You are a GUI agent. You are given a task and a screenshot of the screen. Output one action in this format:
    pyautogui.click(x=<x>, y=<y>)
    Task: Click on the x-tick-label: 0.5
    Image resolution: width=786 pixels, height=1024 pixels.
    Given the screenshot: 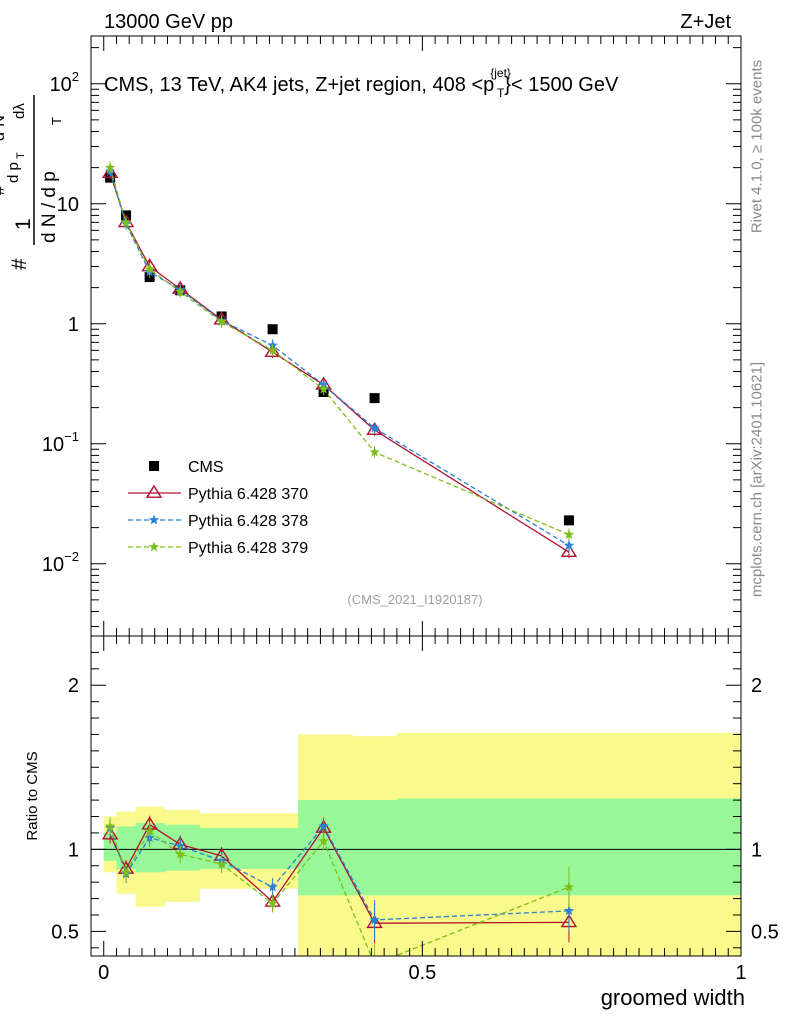 What is the action you would take?
    pyautogui.click(x=422, y=973)
    